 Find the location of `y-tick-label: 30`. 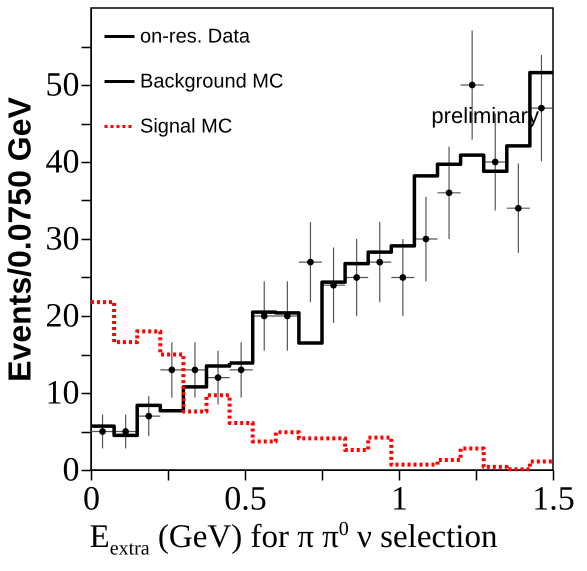

y-tick-label: 30 is located at coordinates (63, 239).